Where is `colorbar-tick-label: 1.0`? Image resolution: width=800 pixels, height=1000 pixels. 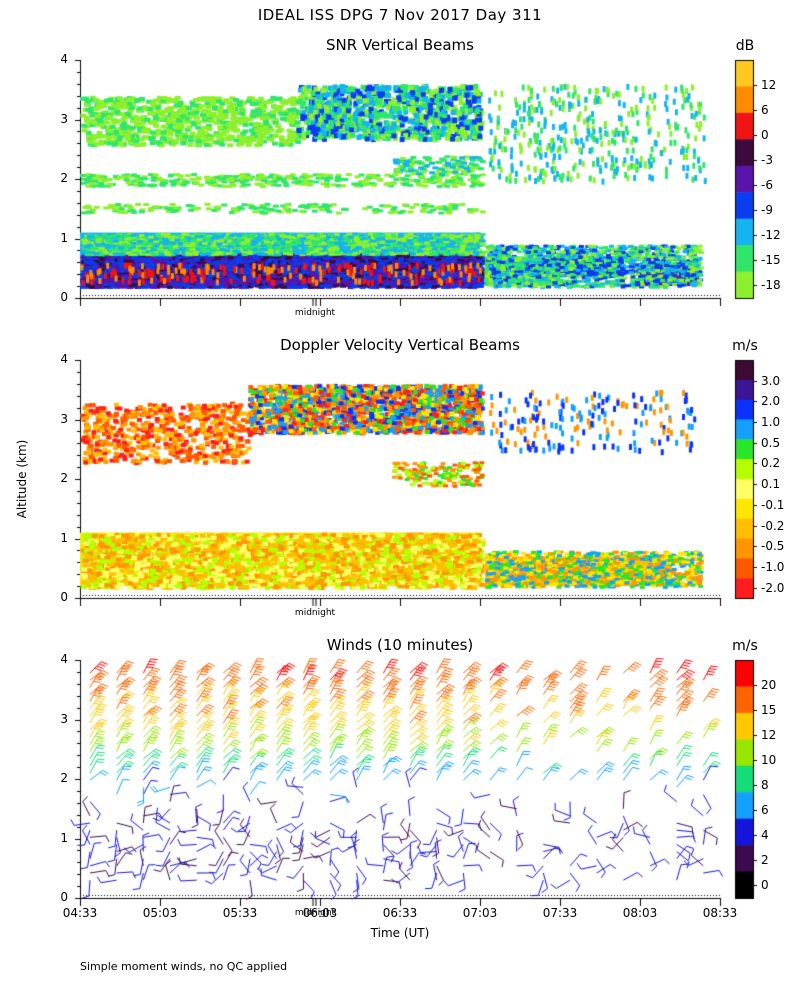
colorbar-tick-label: 1.0 is located at coordinates (771, 422).